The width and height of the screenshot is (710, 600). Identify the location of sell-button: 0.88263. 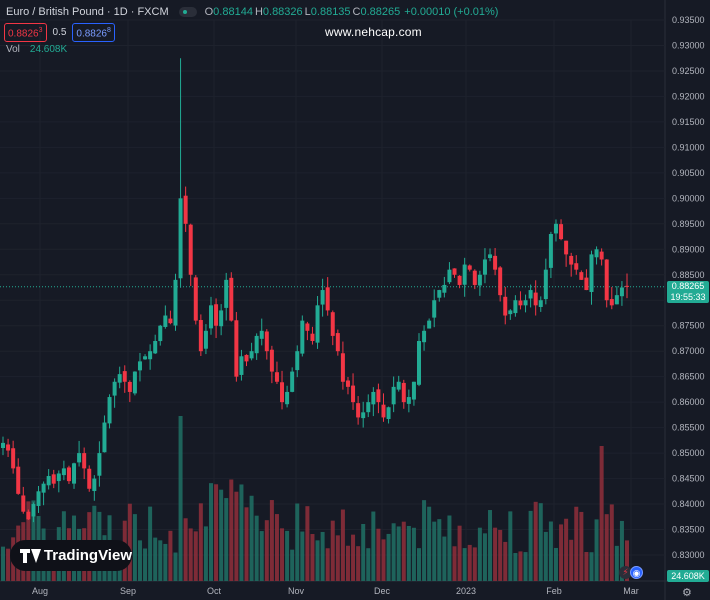
(25, 33).